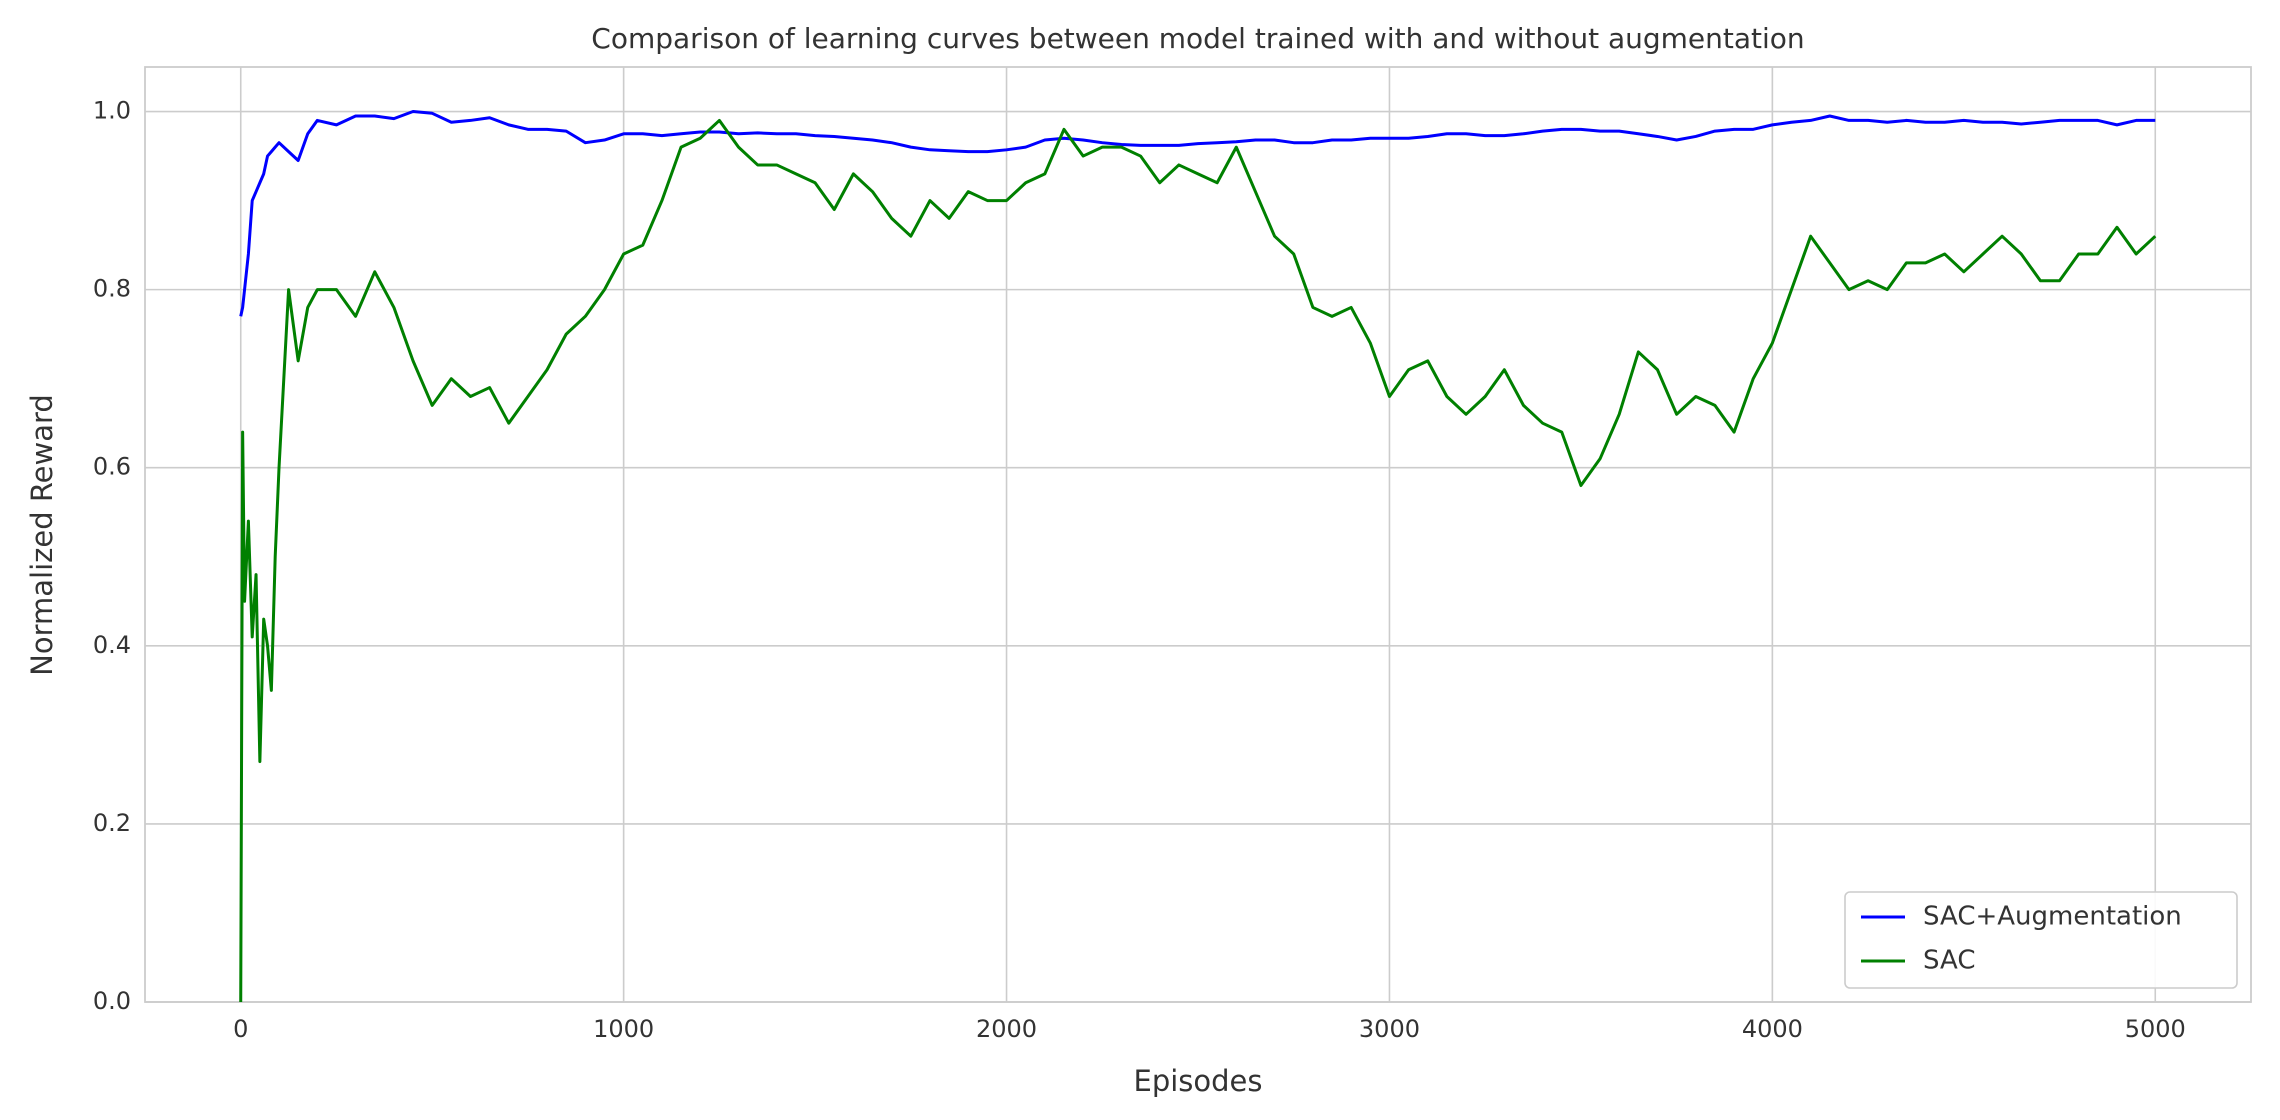  Describe the element at coordinates (2052, 917) in the screenshot. I see `legend-label: SAC+Augmentation` at that location.